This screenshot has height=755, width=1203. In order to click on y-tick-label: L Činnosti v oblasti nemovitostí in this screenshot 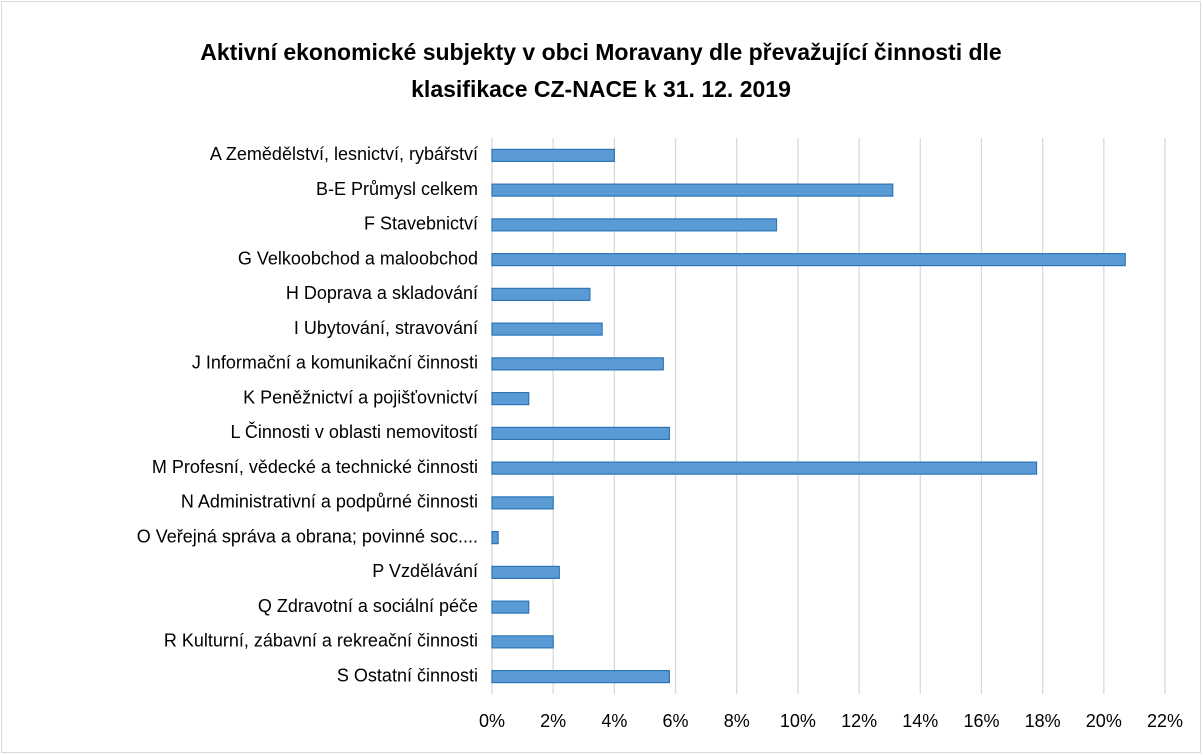, I will do `click(354, 431)`.